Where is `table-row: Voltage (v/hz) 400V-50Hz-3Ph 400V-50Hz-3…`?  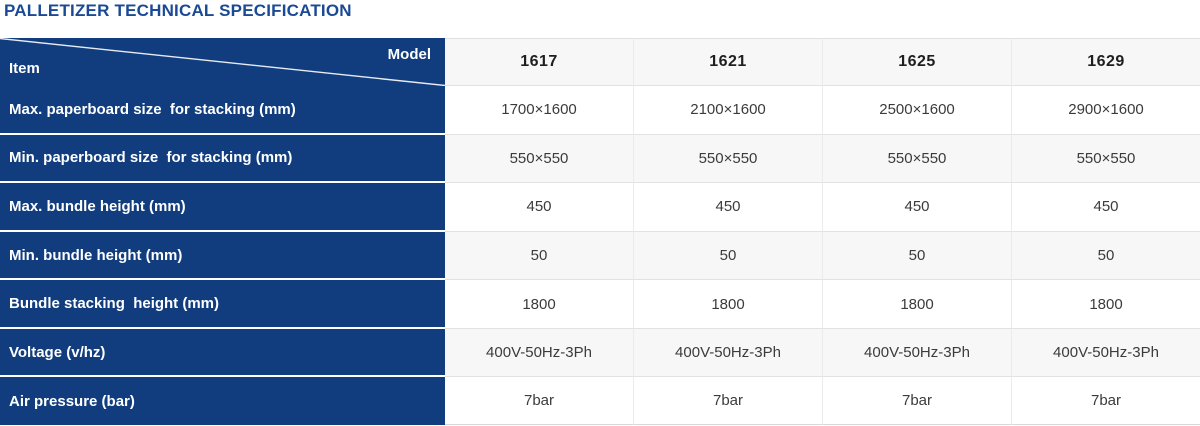
table-row: Voltage (v/hz) 400V-50Hz-3Ph 400V-50Hz-3… is located at coordinates (600, 353).